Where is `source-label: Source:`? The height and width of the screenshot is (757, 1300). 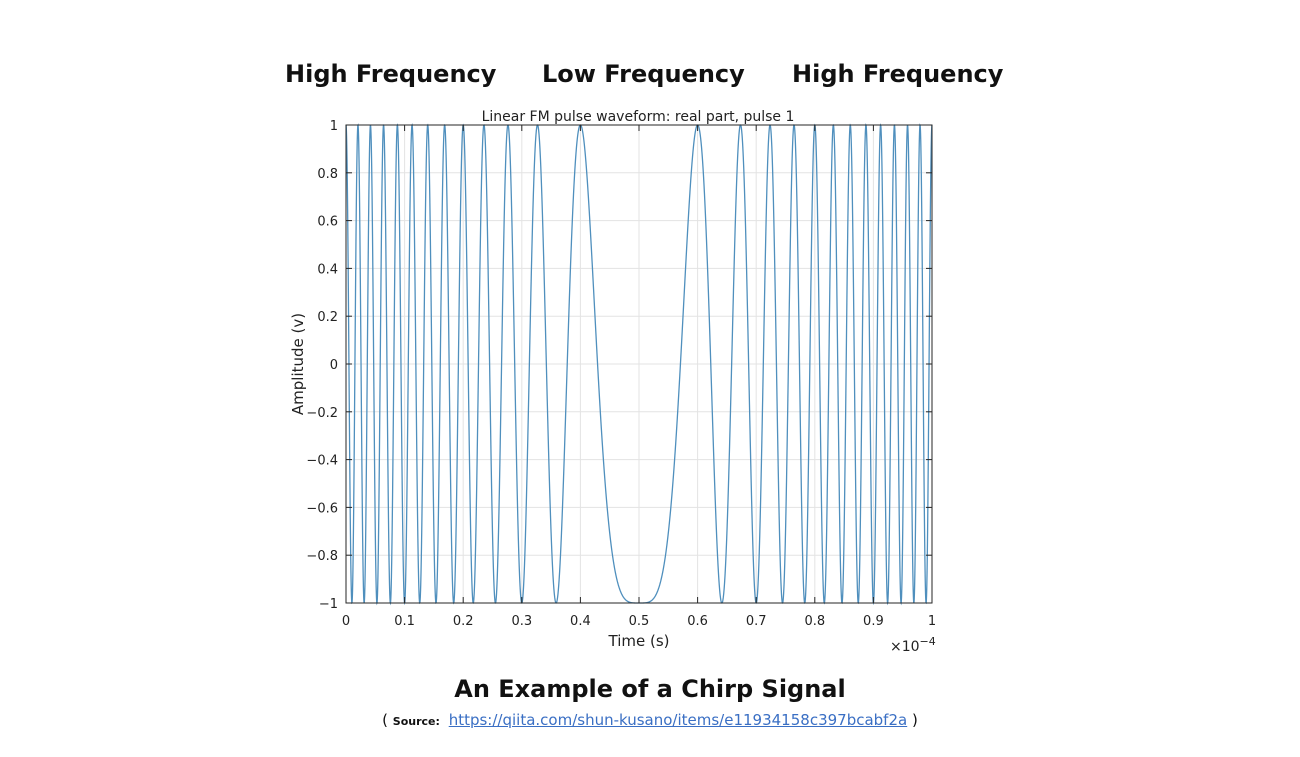
source-label: Source: is located at coordinates (416, 721).